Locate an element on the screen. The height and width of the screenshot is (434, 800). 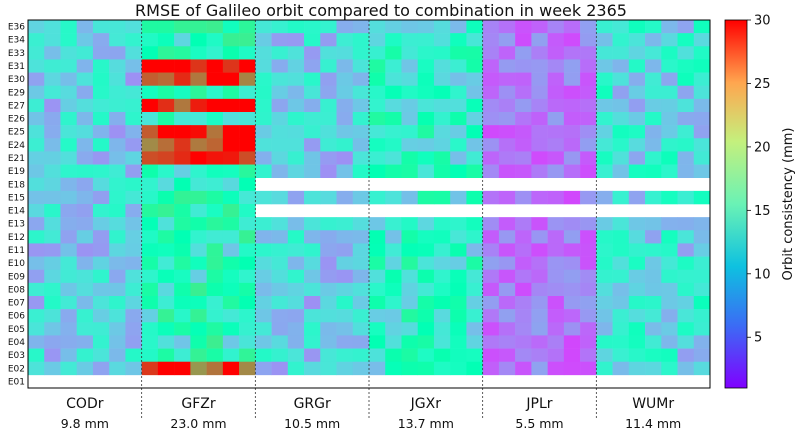
colorbar-label: Orbit consistency (mm) is located at coordinates (788, 204).